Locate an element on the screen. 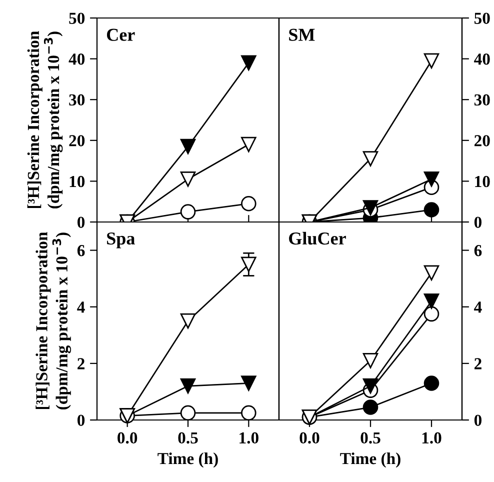  y-tick-label: 4 is located at coordinates (81, 307).